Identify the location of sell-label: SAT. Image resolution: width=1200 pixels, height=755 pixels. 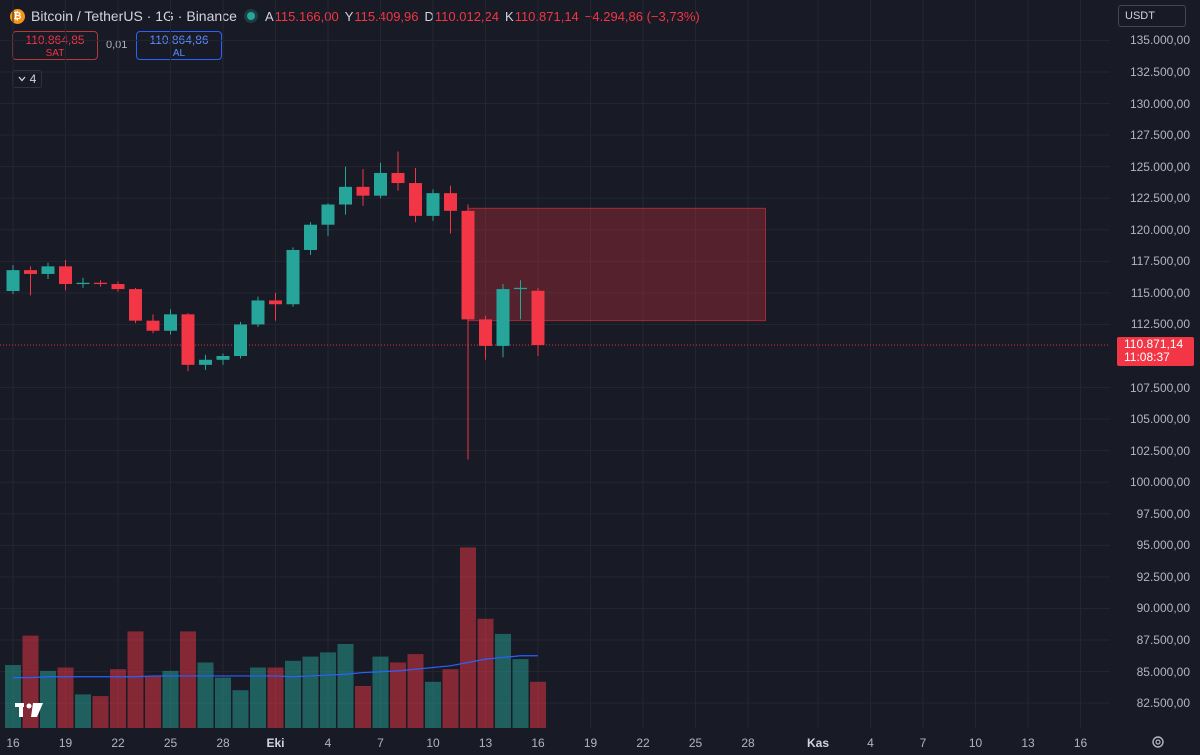
(55, 53).